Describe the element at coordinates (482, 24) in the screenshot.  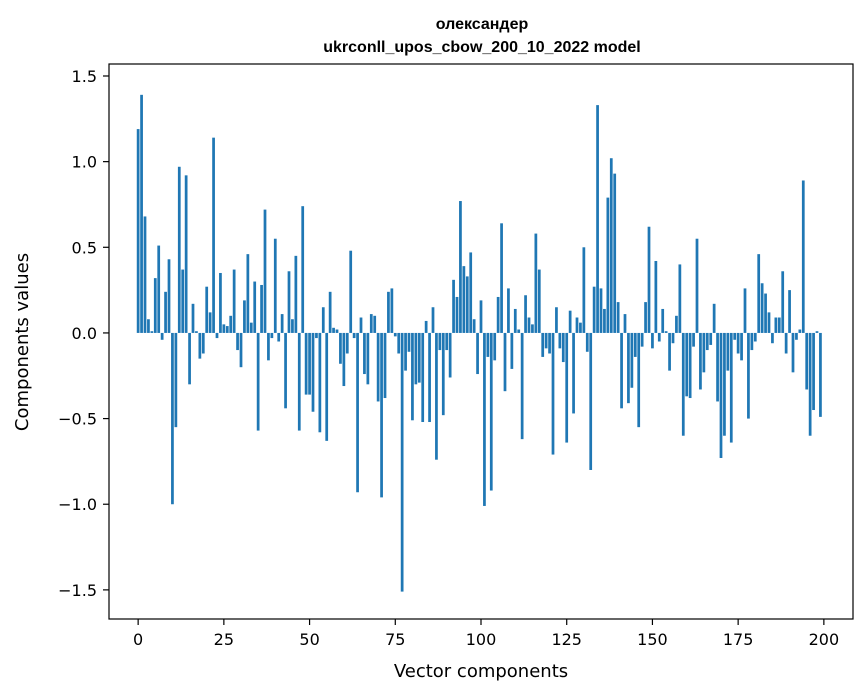
I see `chart-title-line1: олександер` at that location.